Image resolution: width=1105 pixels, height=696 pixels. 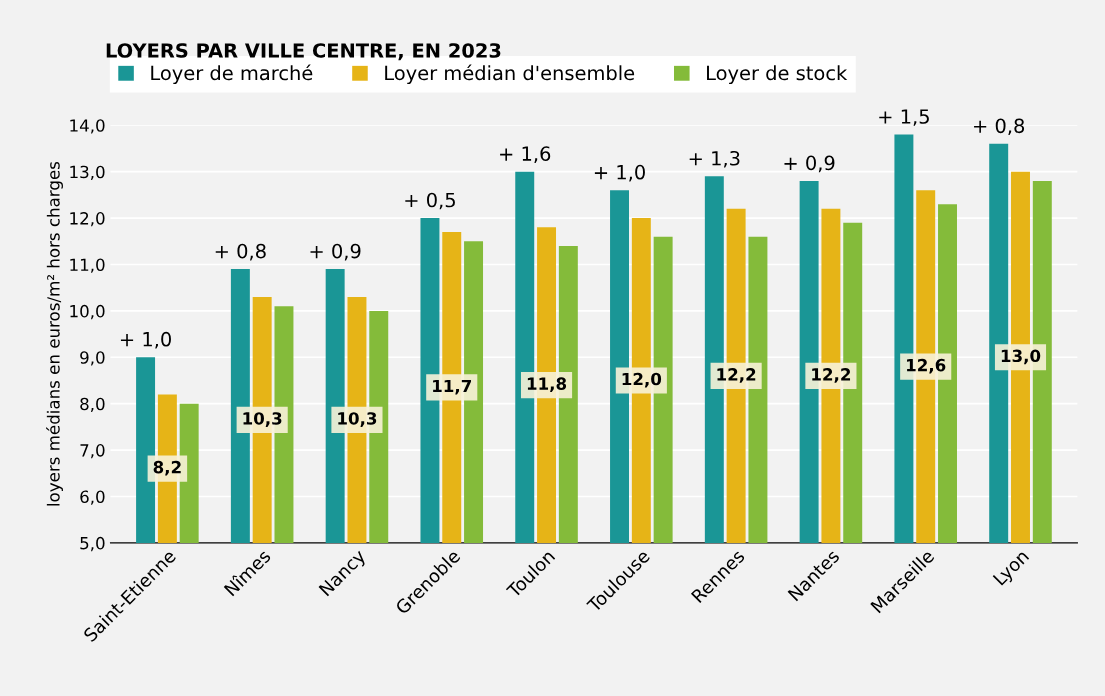 What do you see at coordinates (92, 544) in the screenshot?
I see `y-tick-label: 5,0` at bounding box center [92, 544].